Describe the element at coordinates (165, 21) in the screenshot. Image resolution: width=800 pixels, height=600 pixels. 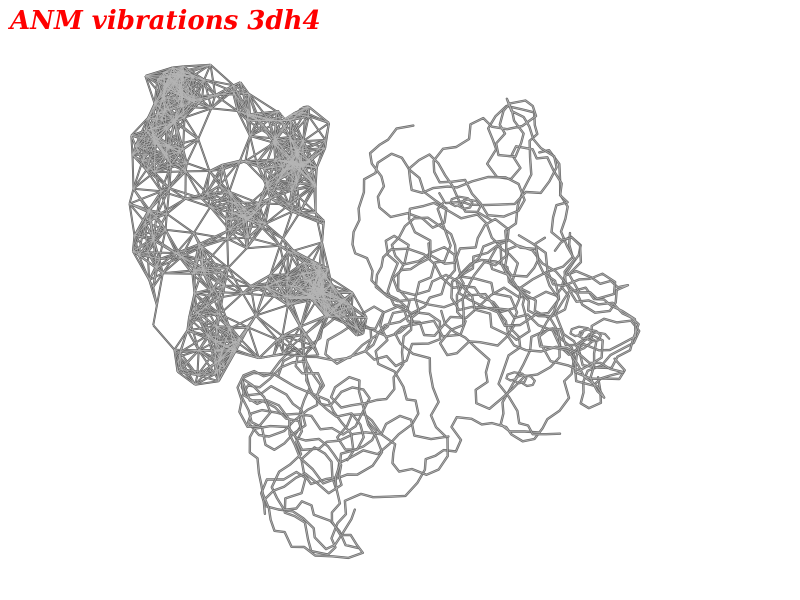
I see `page-title: ANM vibrations 3dh4` at that location.